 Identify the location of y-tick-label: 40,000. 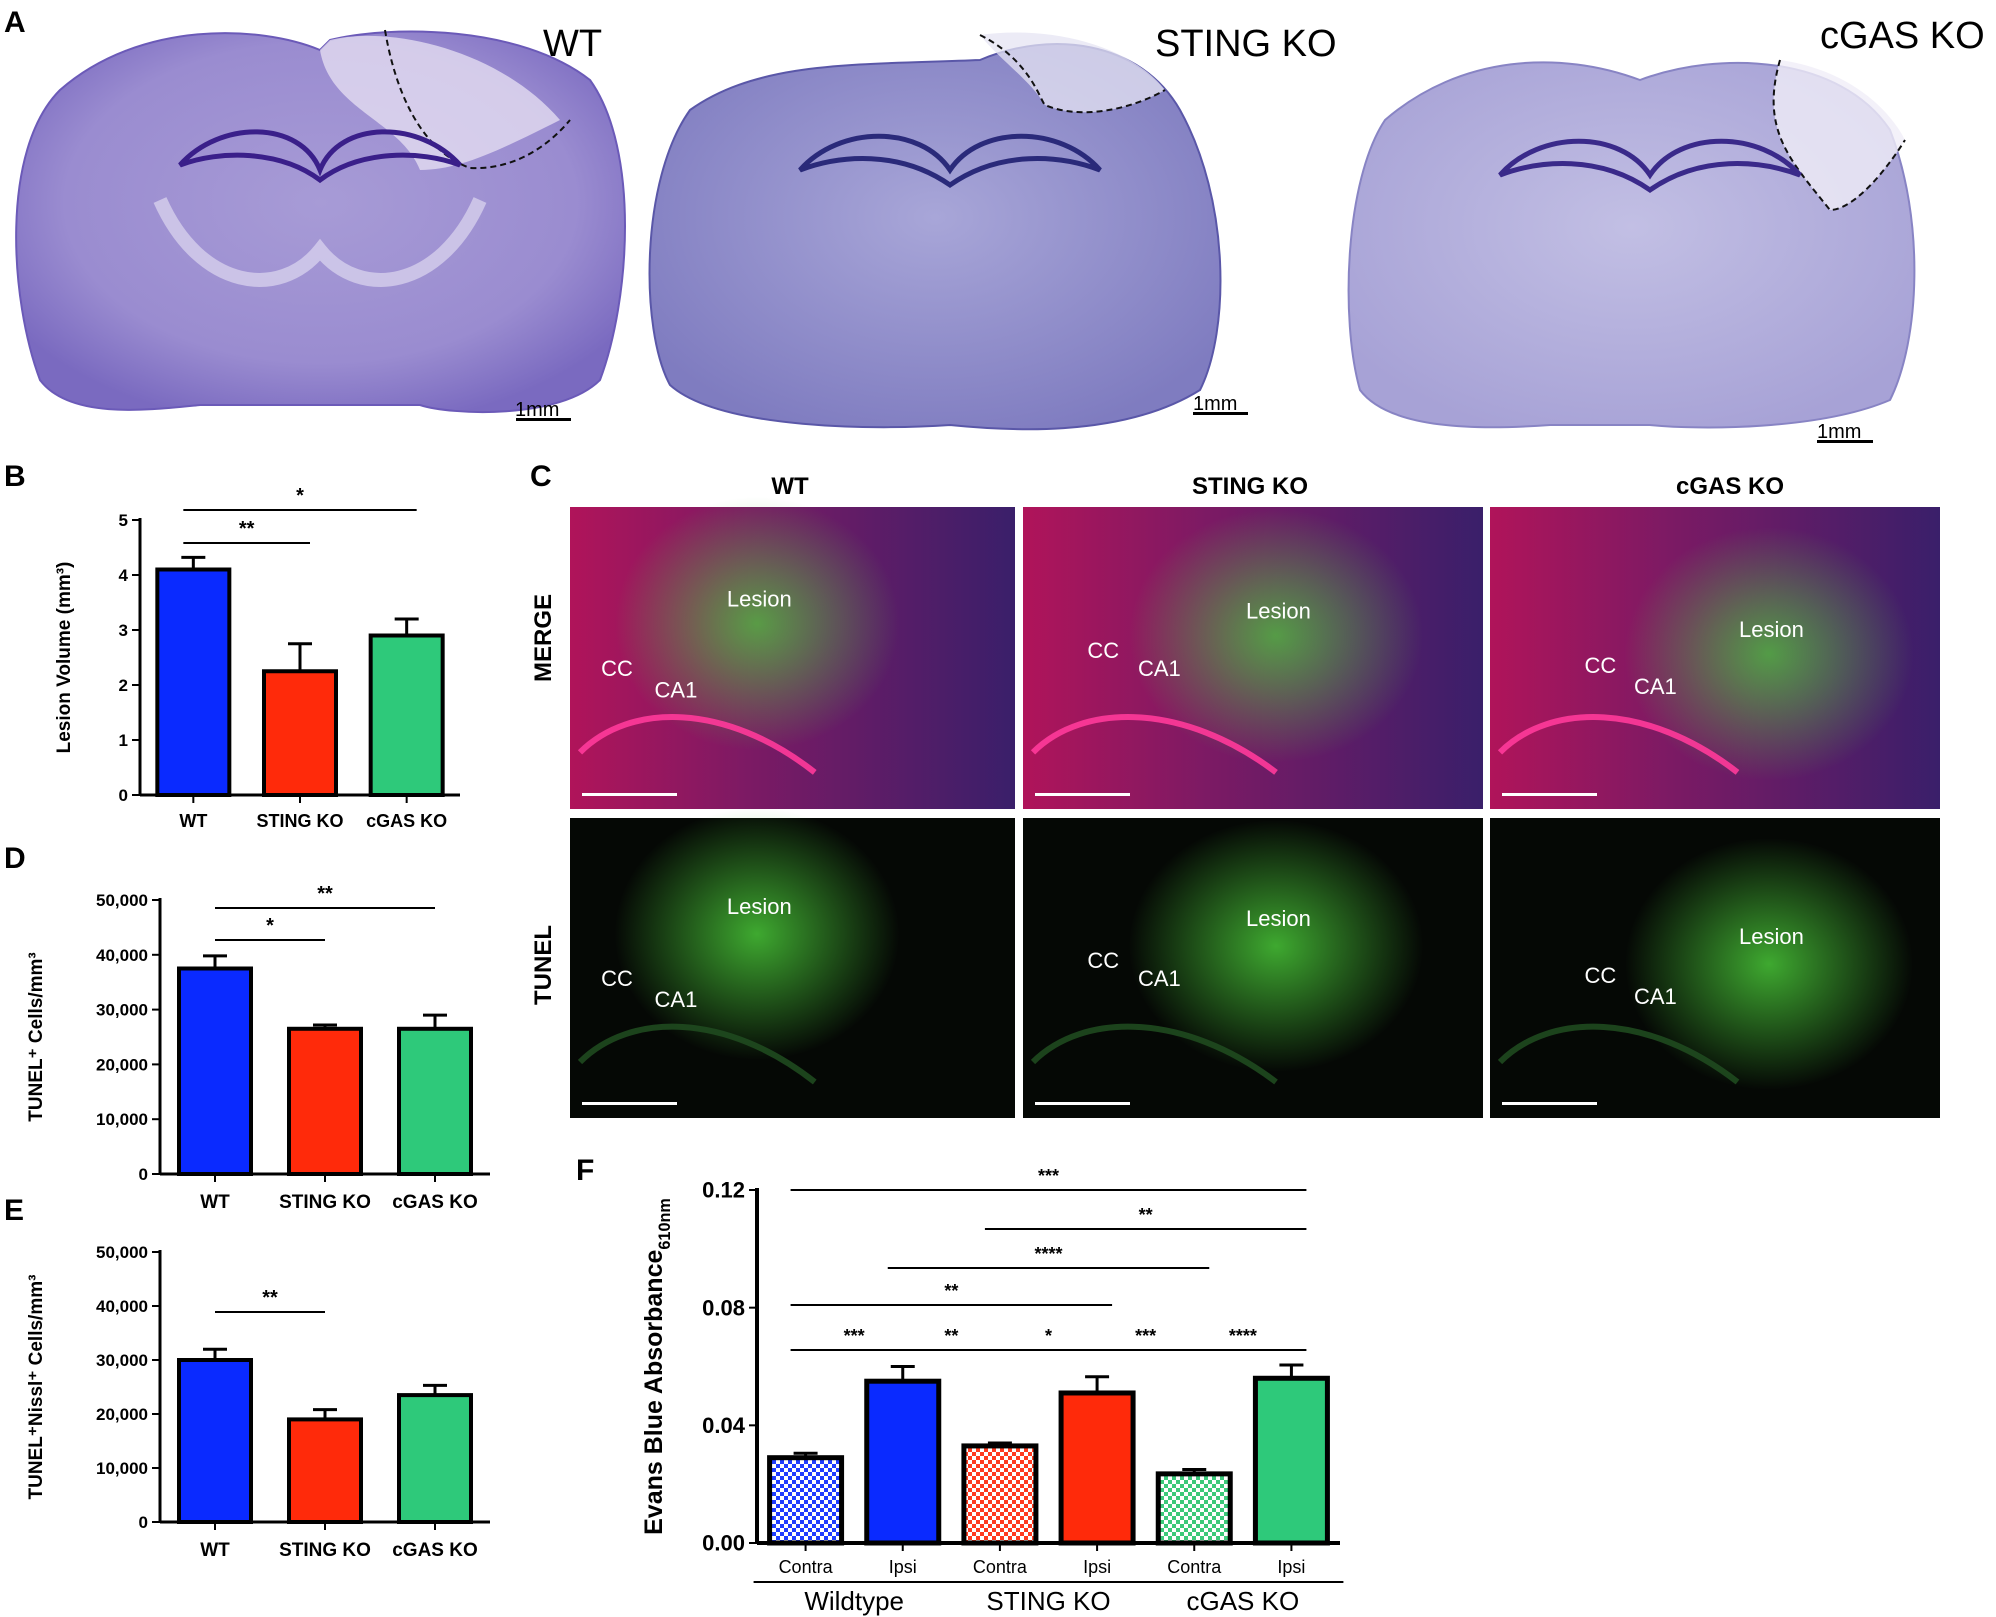
(122, 955).